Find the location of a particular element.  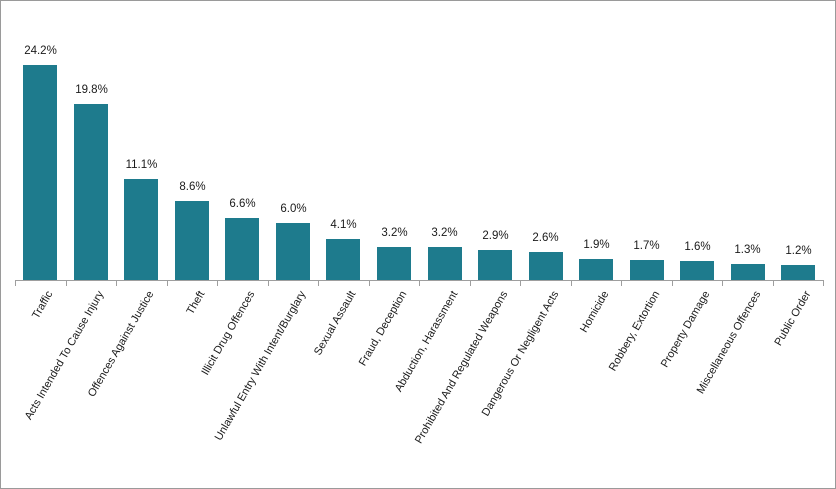

bar-value-label: 1.9% is located at coordinates (596, 245).